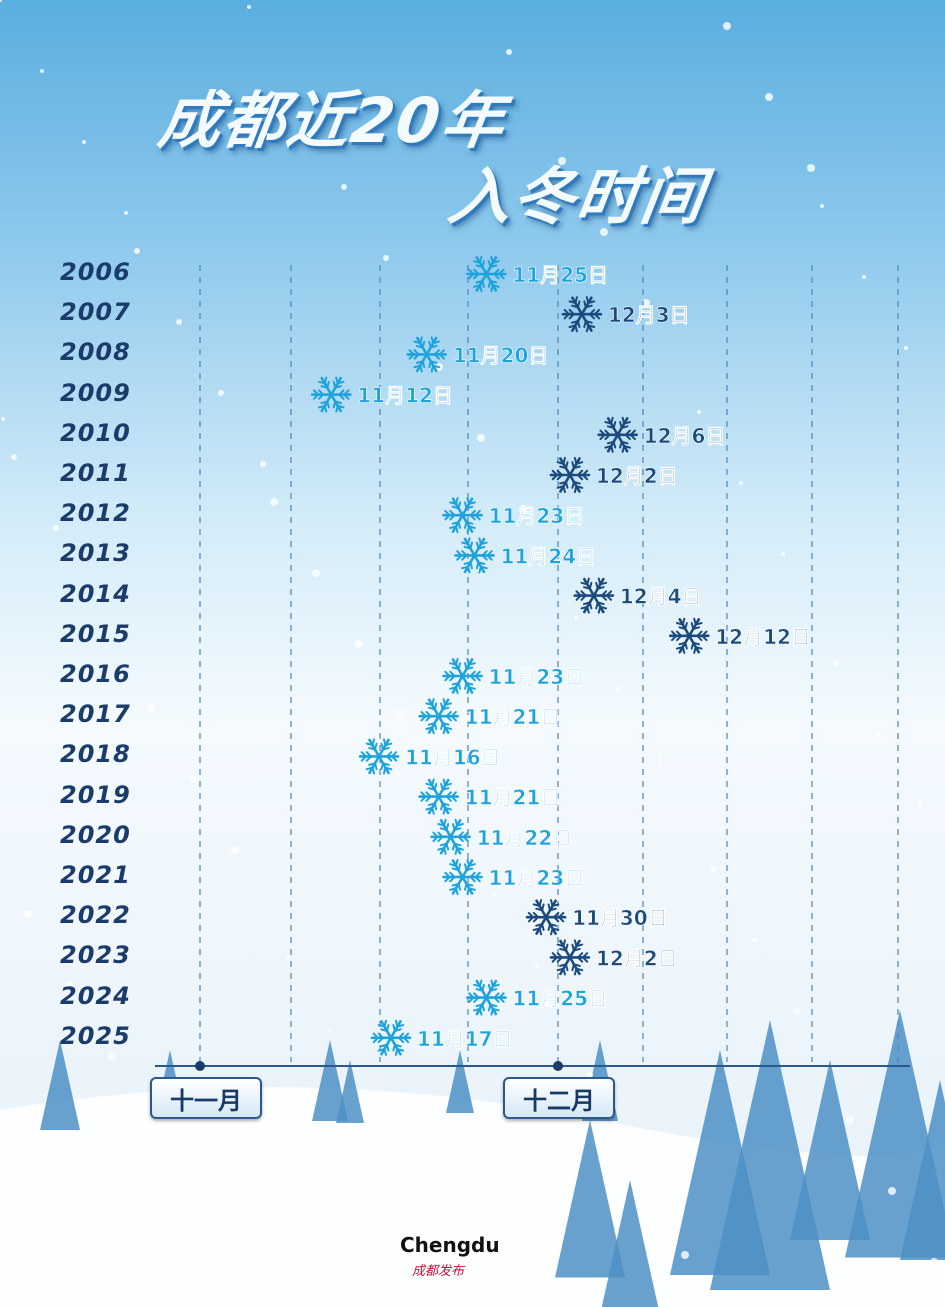 The width and height of the screenshot is (945, 1307). I want to click on data-label: 11月22日, so click(525, 838).